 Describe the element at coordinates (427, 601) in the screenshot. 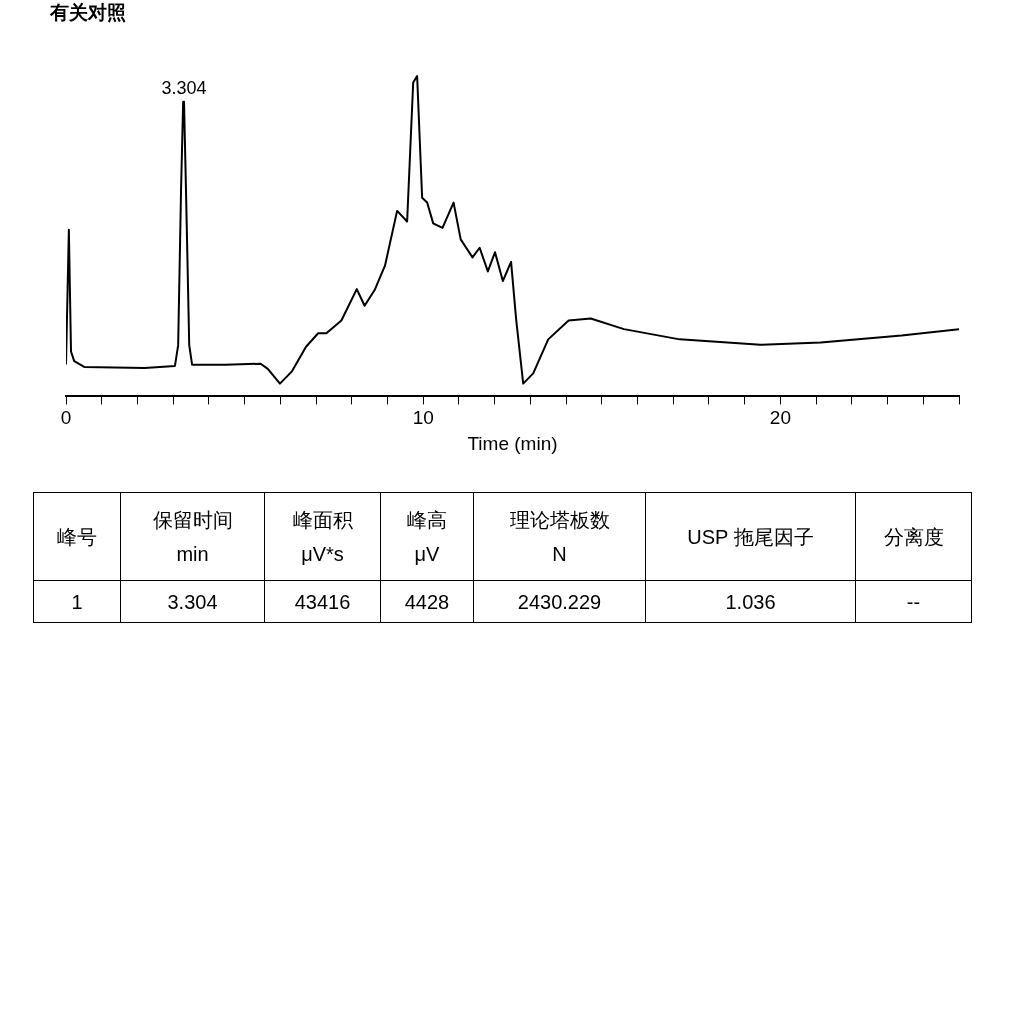

I see `text: 4428` at that location.